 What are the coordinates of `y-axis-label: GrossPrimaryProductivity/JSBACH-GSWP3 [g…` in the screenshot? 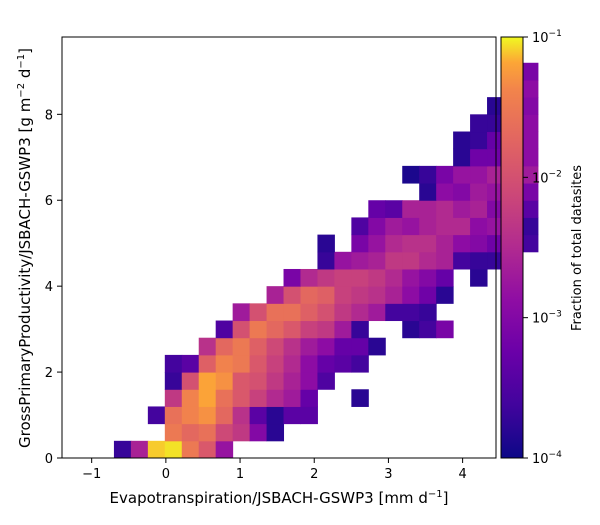 It's located at (25, 248).